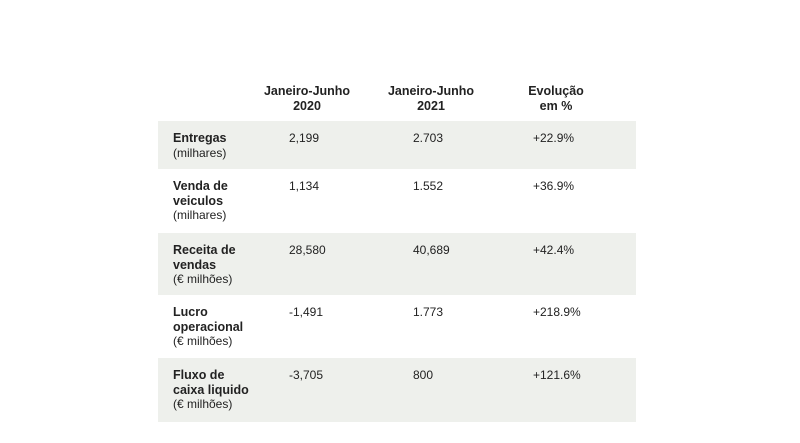 The height and width of the screenshot is (443, 800). I want to click on row-label: Receita de vendas (€ milhões), so click(204, 265).